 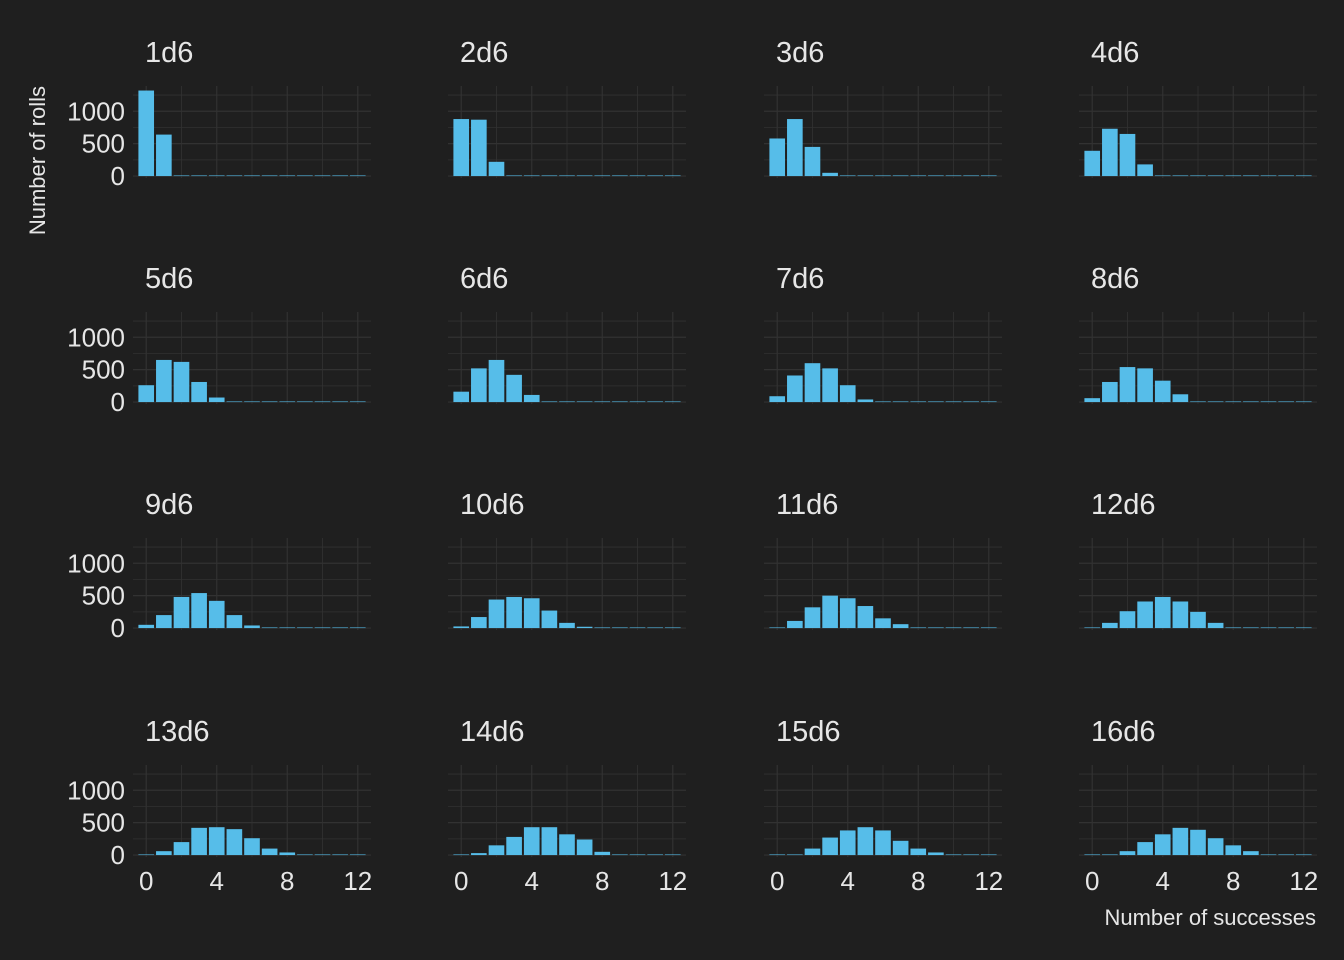 What do you see at coordinates (1123, 505) in the screenshot?
I see `panel-title: 12d6` at bounding box center [1123, 505].